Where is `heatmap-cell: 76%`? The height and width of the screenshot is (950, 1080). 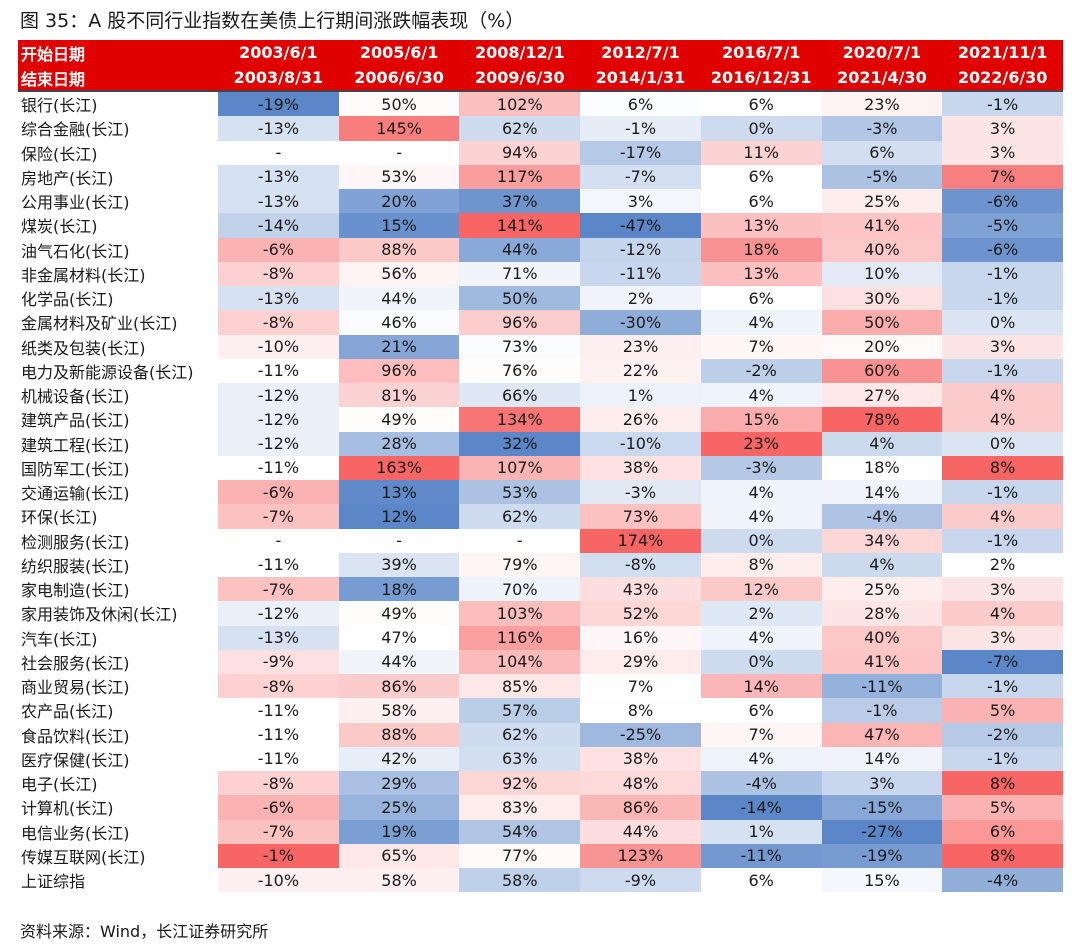 heatmap-cell: 76% is located at coordinates (520, 370).